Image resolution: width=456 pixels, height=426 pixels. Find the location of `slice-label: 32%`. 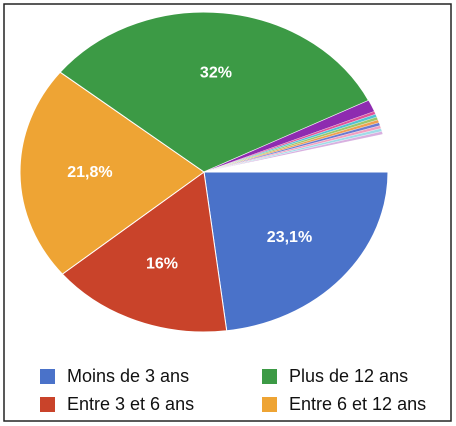

slice-label: 32% is located at coordinates (216, 73).